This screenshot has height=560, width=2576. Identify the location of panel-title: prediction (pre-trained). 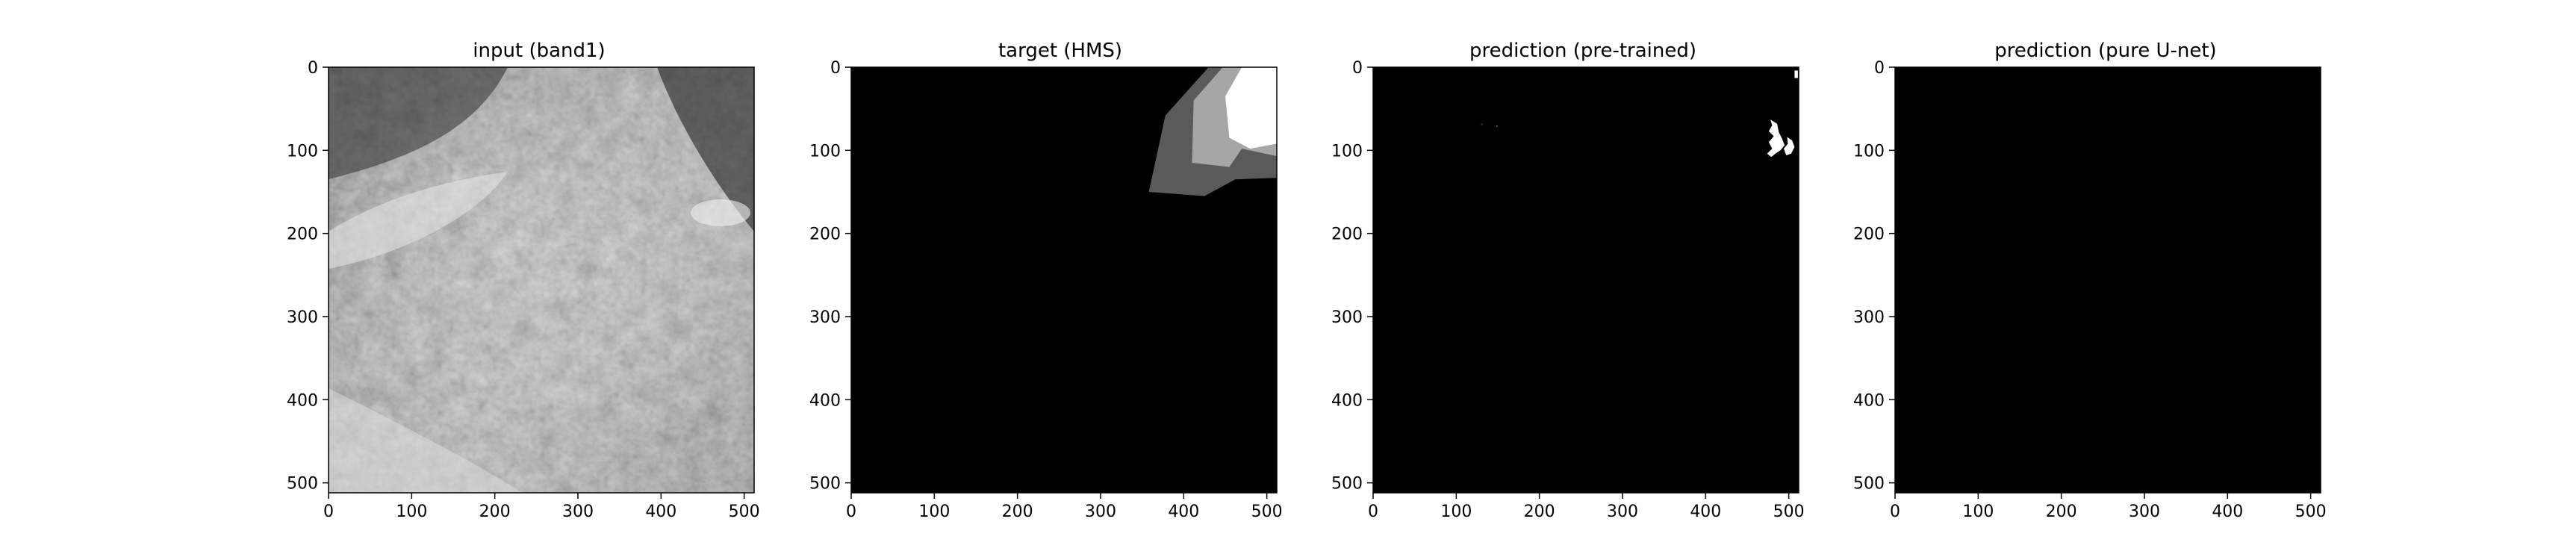
(1582, 51).